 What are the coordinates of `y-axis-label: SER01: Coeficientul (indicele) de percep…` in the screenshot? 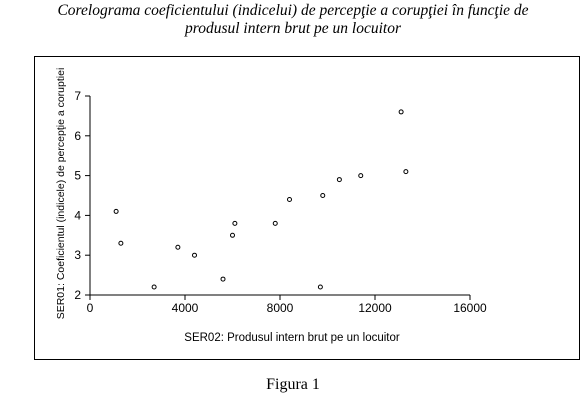 It's located at (61, 194).